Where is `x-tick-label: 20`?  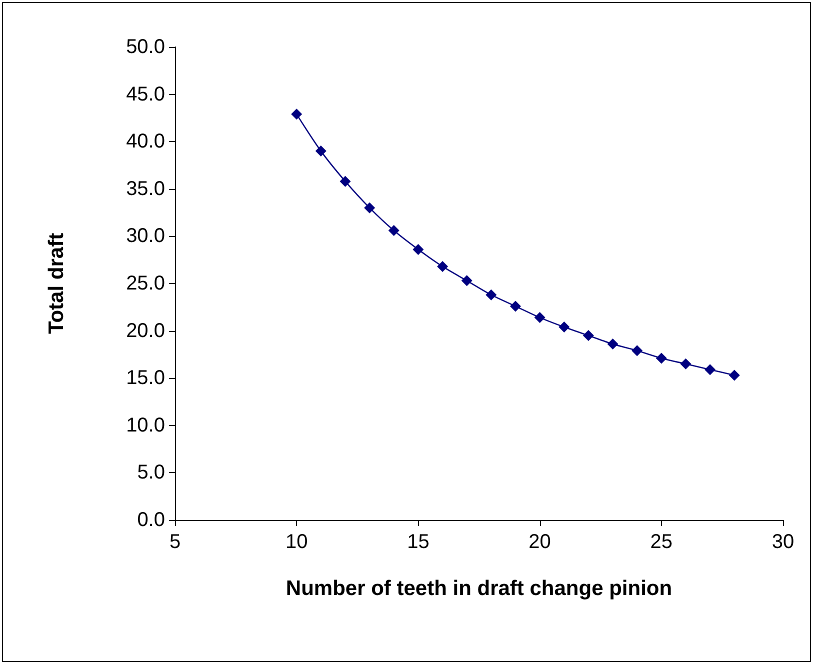
x-tick-label: 20 is located at coordinates (539, 542).